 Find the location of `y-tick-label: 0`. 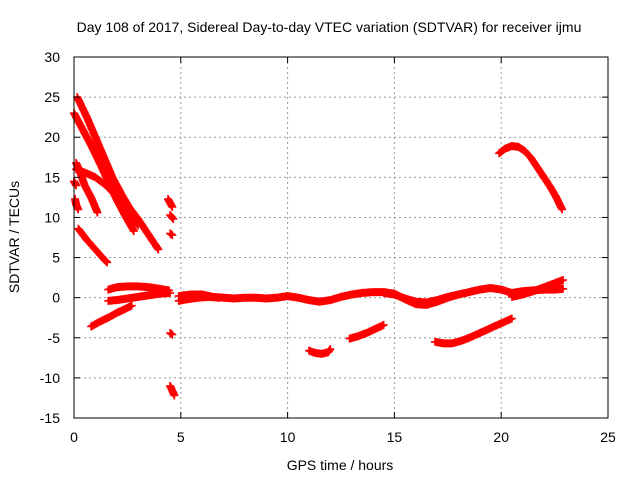

y-tick-label: 0 is located at coordinates (56, 298).